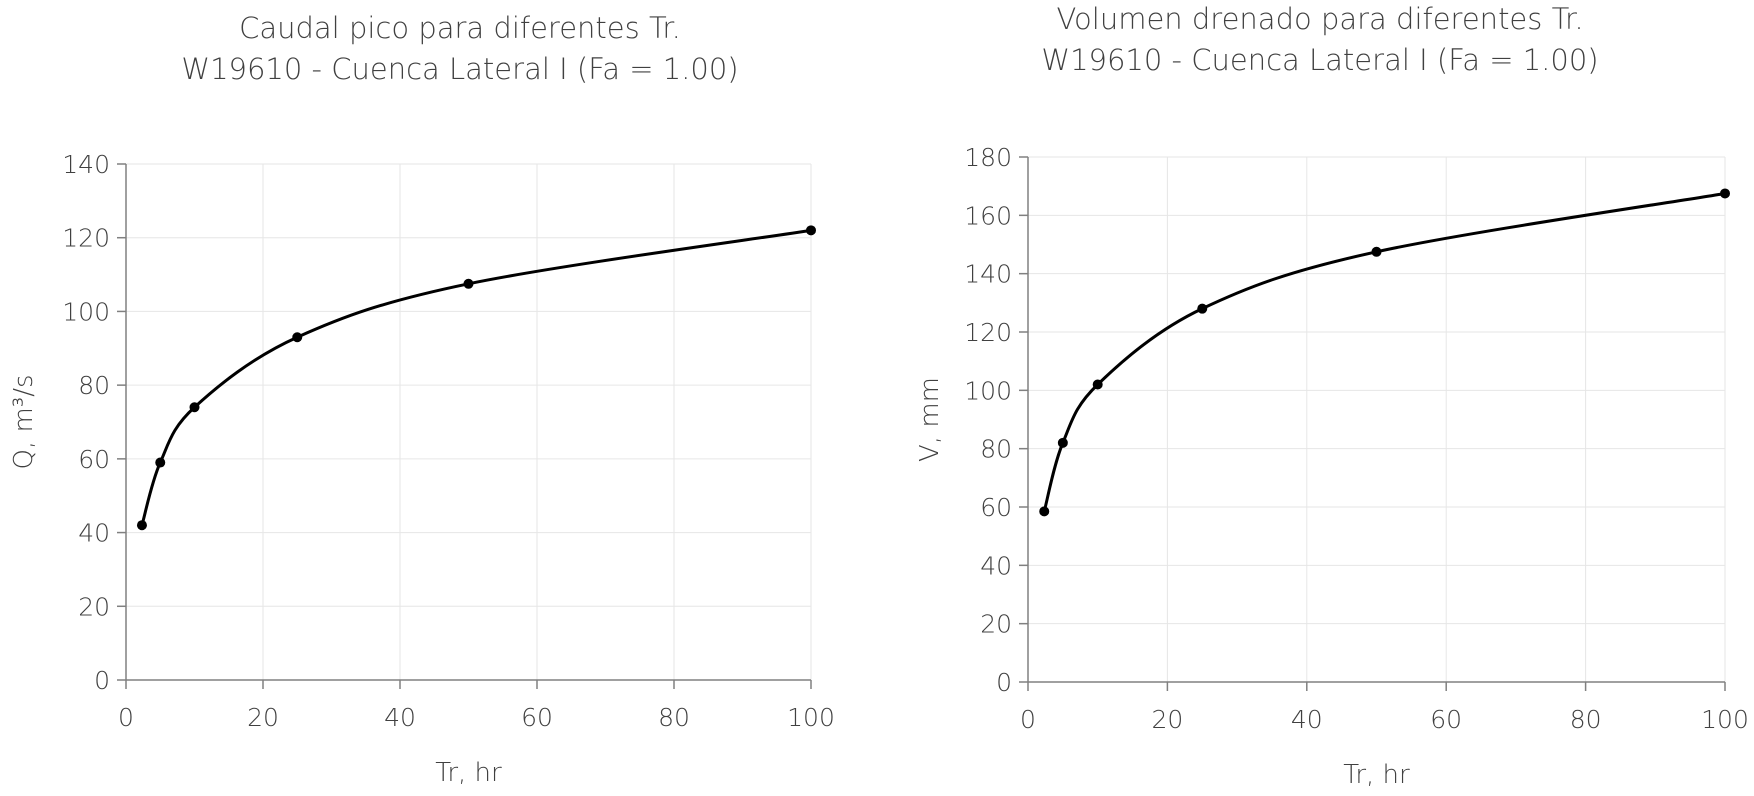  Describe the element at coordinates (24, 421) in the screenshot. I see `y-axis-label: Q, m³/s` at that location.